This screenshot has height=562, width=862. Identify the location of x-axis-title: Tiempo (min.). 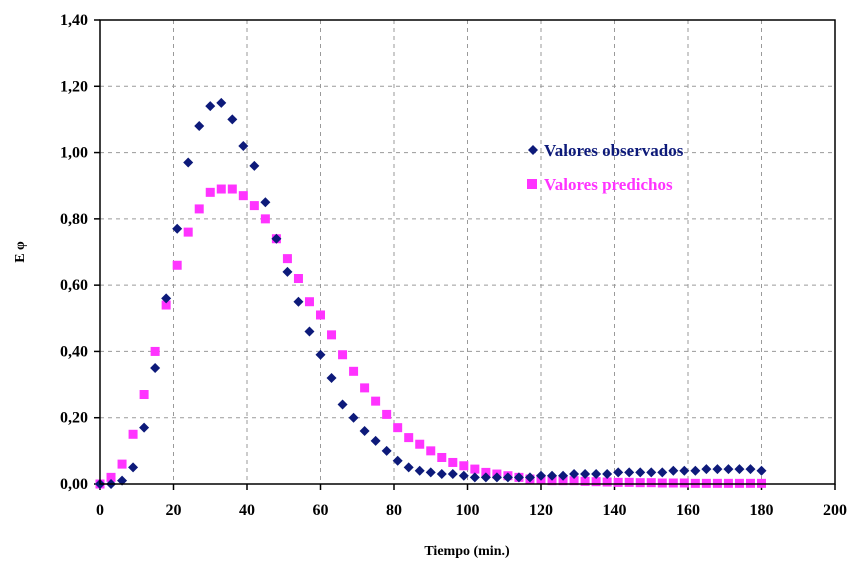
(467, 551).